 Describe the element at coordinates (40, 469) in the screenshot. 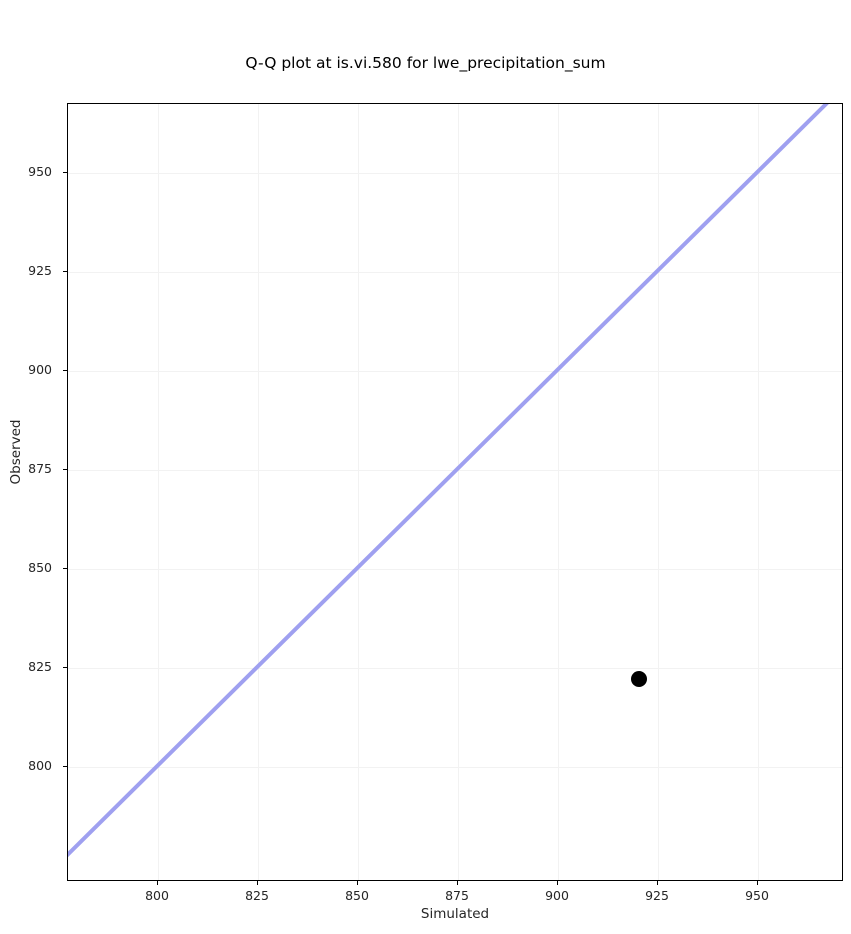

I see `y-tick-label: 875` at that location.